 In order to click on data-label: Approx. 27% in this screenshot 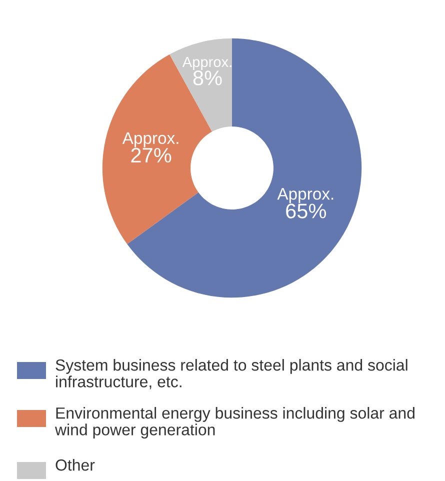, I will do `click(150, 147)`.